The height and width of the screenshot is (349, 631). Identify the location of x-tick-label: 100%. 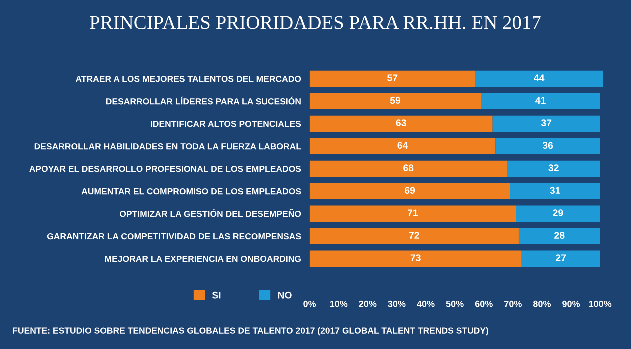
(600, 304).